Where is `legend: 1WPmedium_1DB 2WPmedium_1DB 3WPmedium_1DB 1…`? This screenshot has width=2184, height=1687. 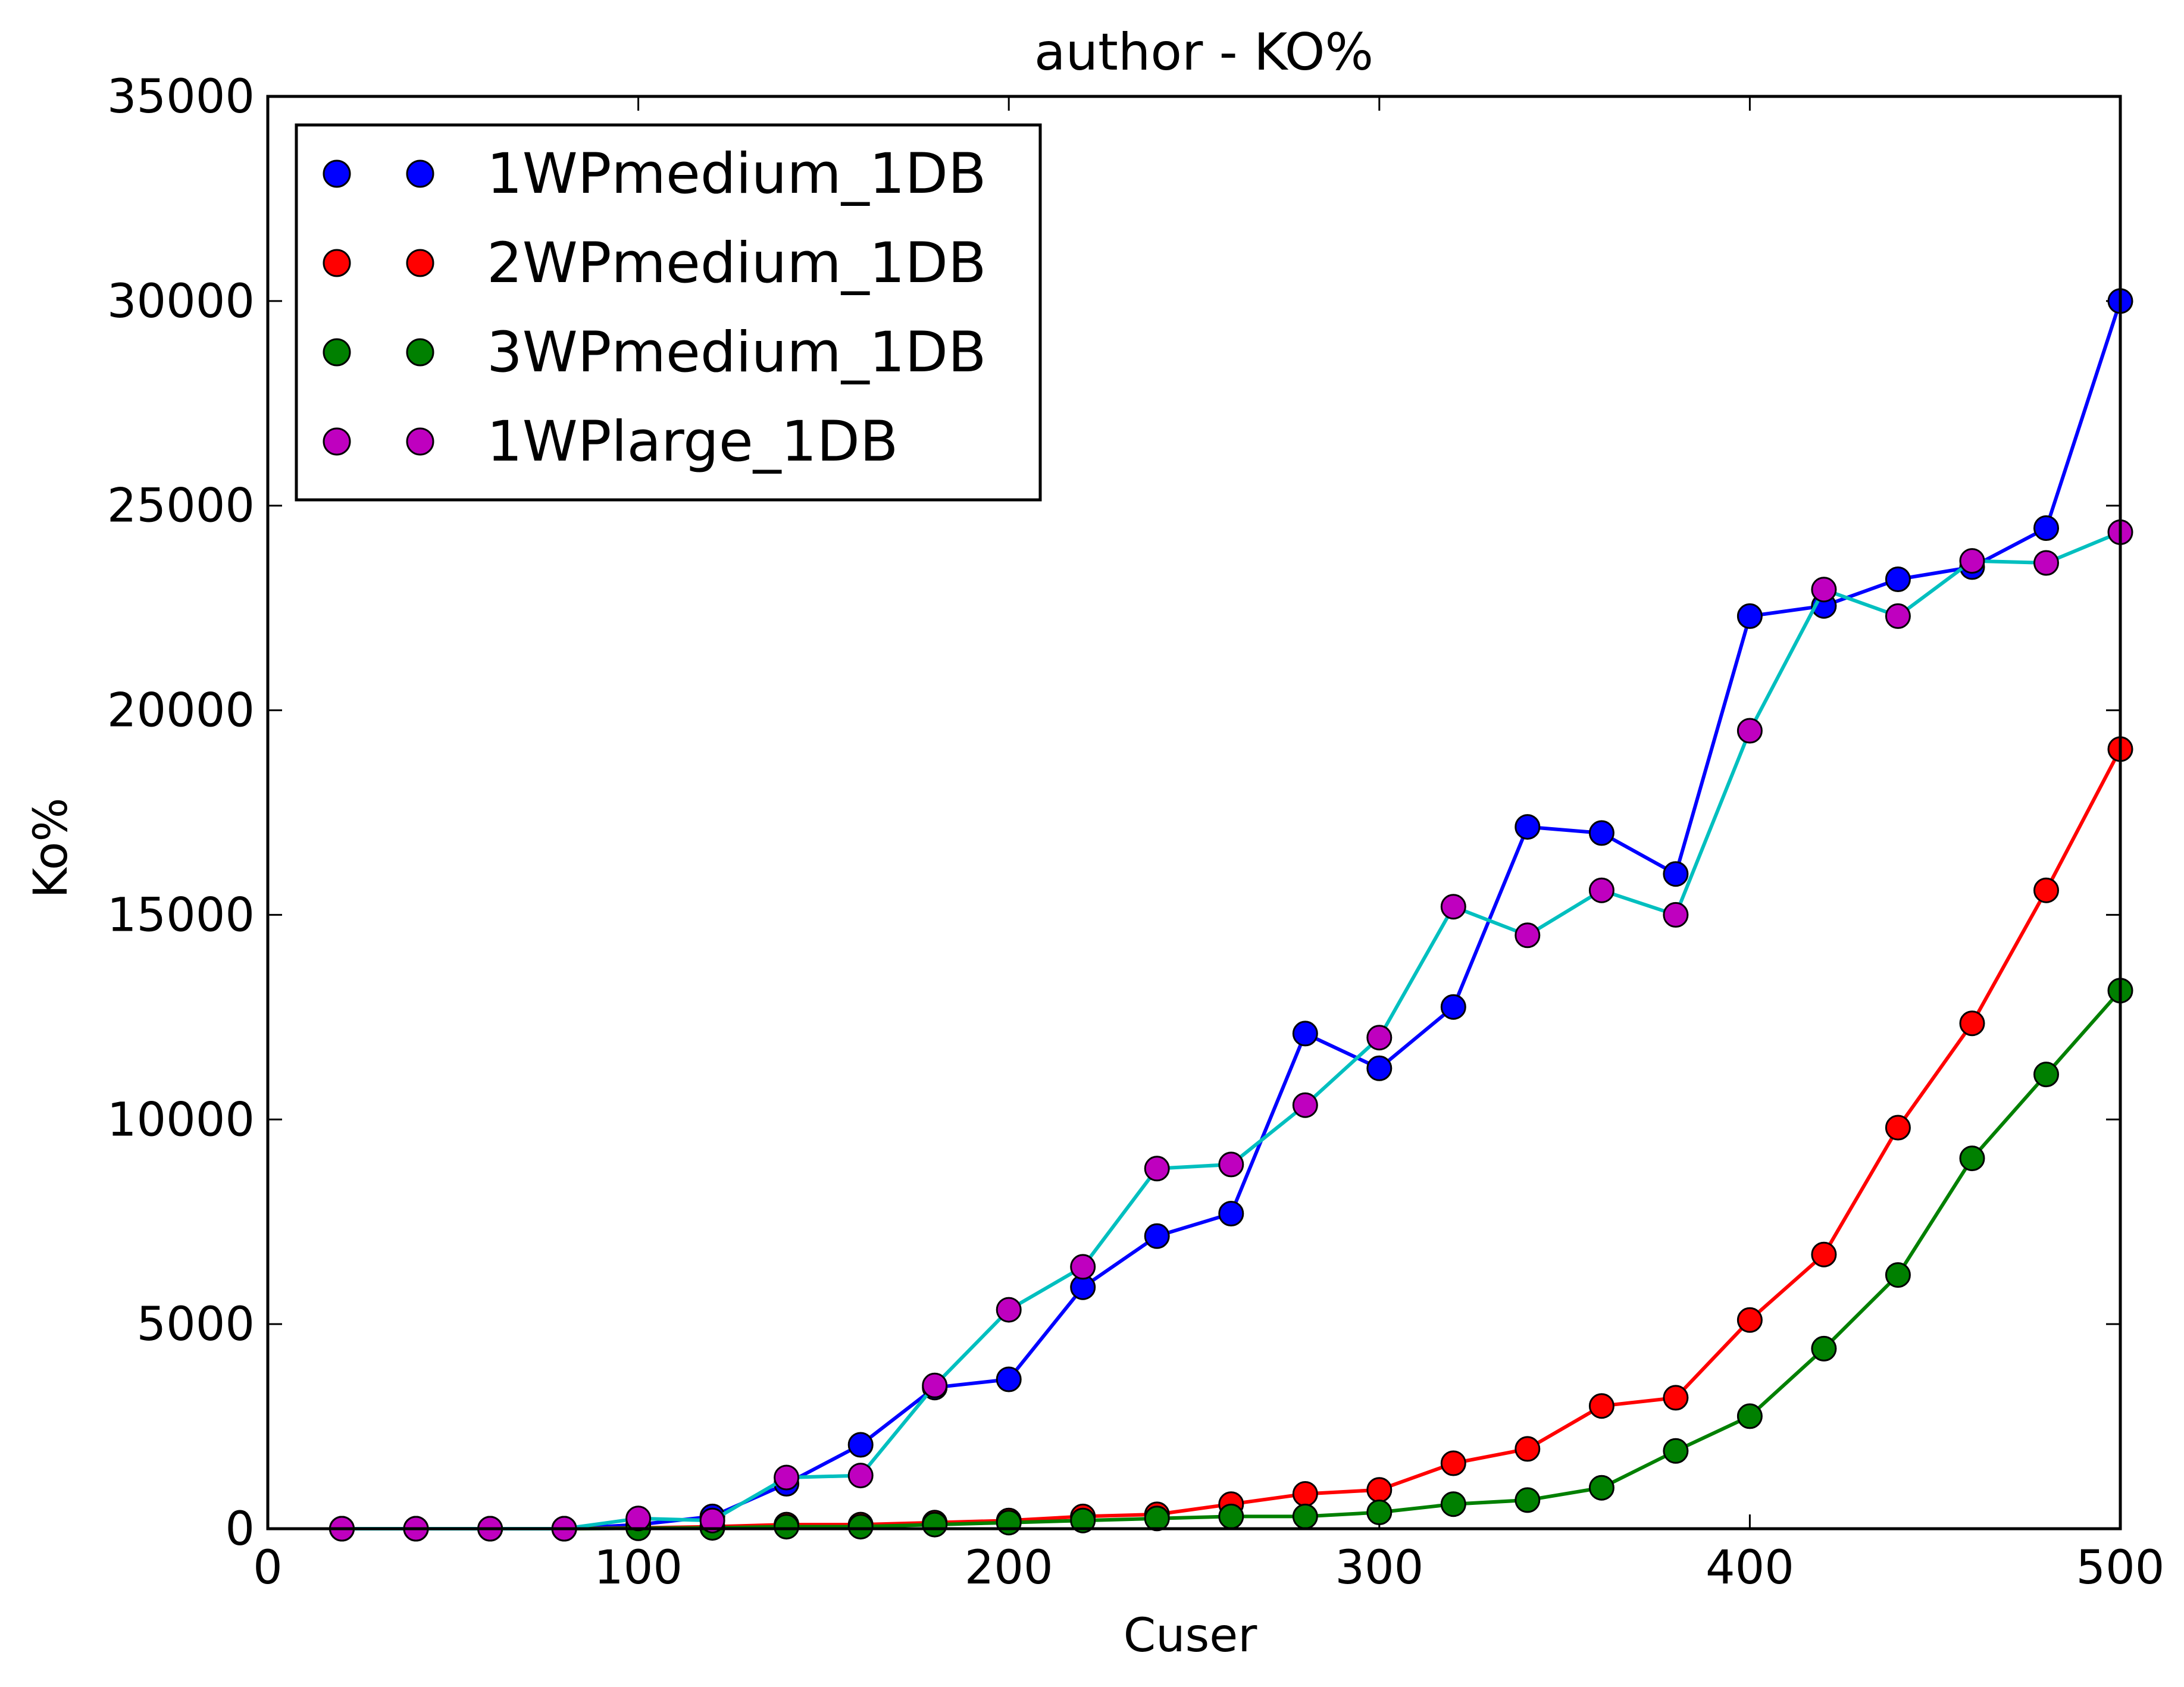 legend: 1WPmedium_1DB 2WPmedium_1DB 3WPmedium_1DB 1… is located at coordinates (668, 312).